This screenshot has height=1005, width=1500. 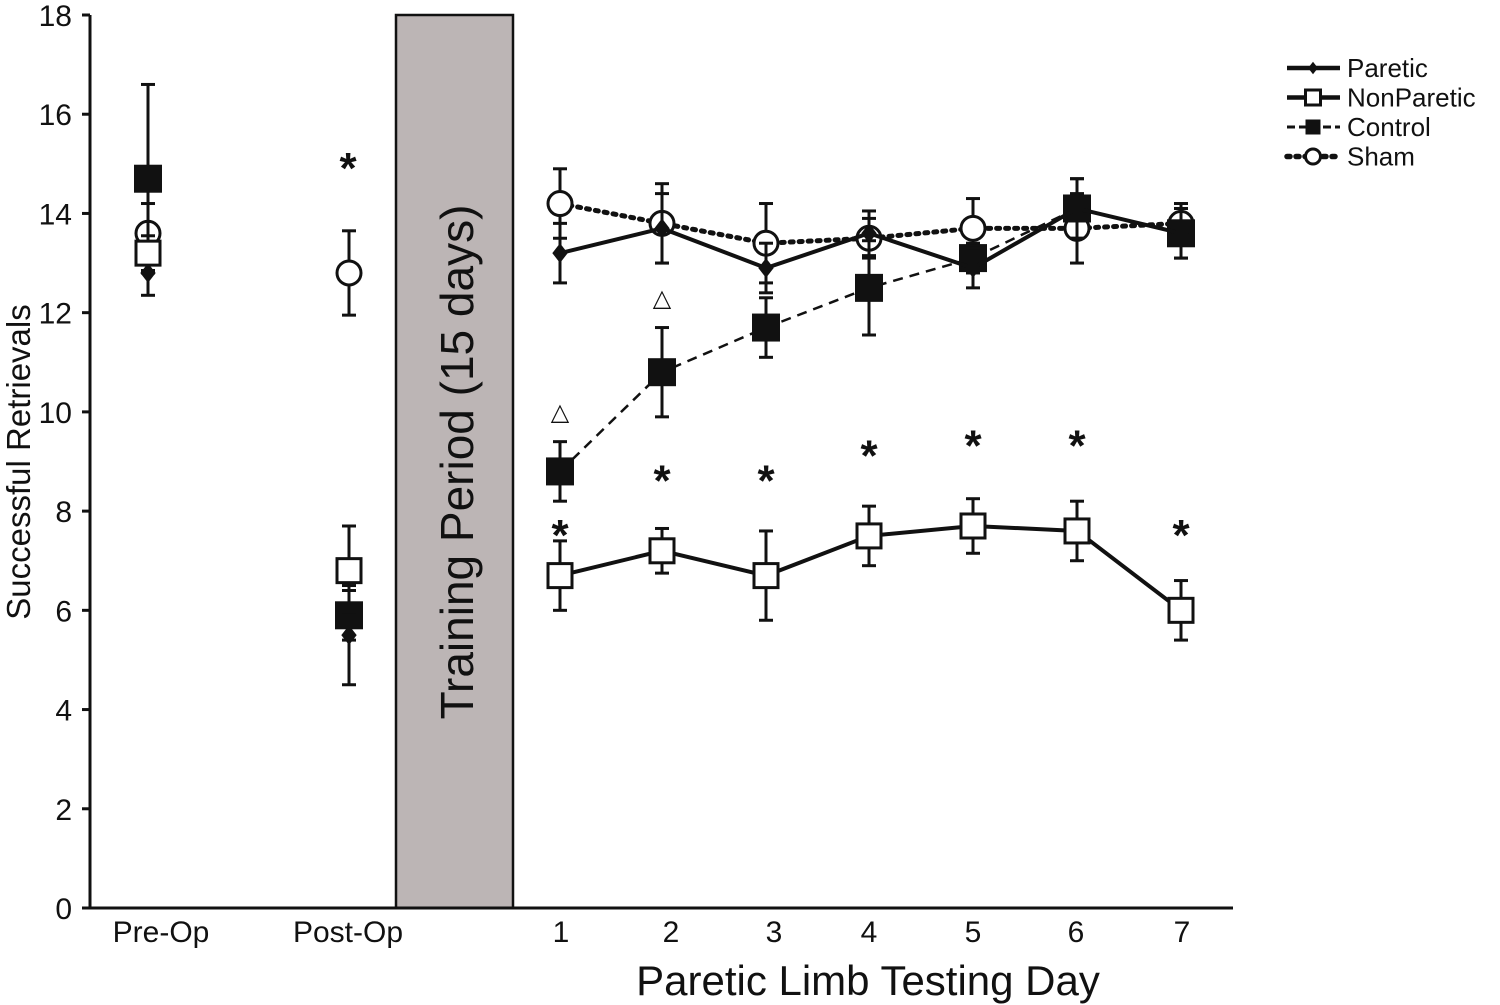 I want to click on y-tick-label: 6, so click(x=63, y=611).